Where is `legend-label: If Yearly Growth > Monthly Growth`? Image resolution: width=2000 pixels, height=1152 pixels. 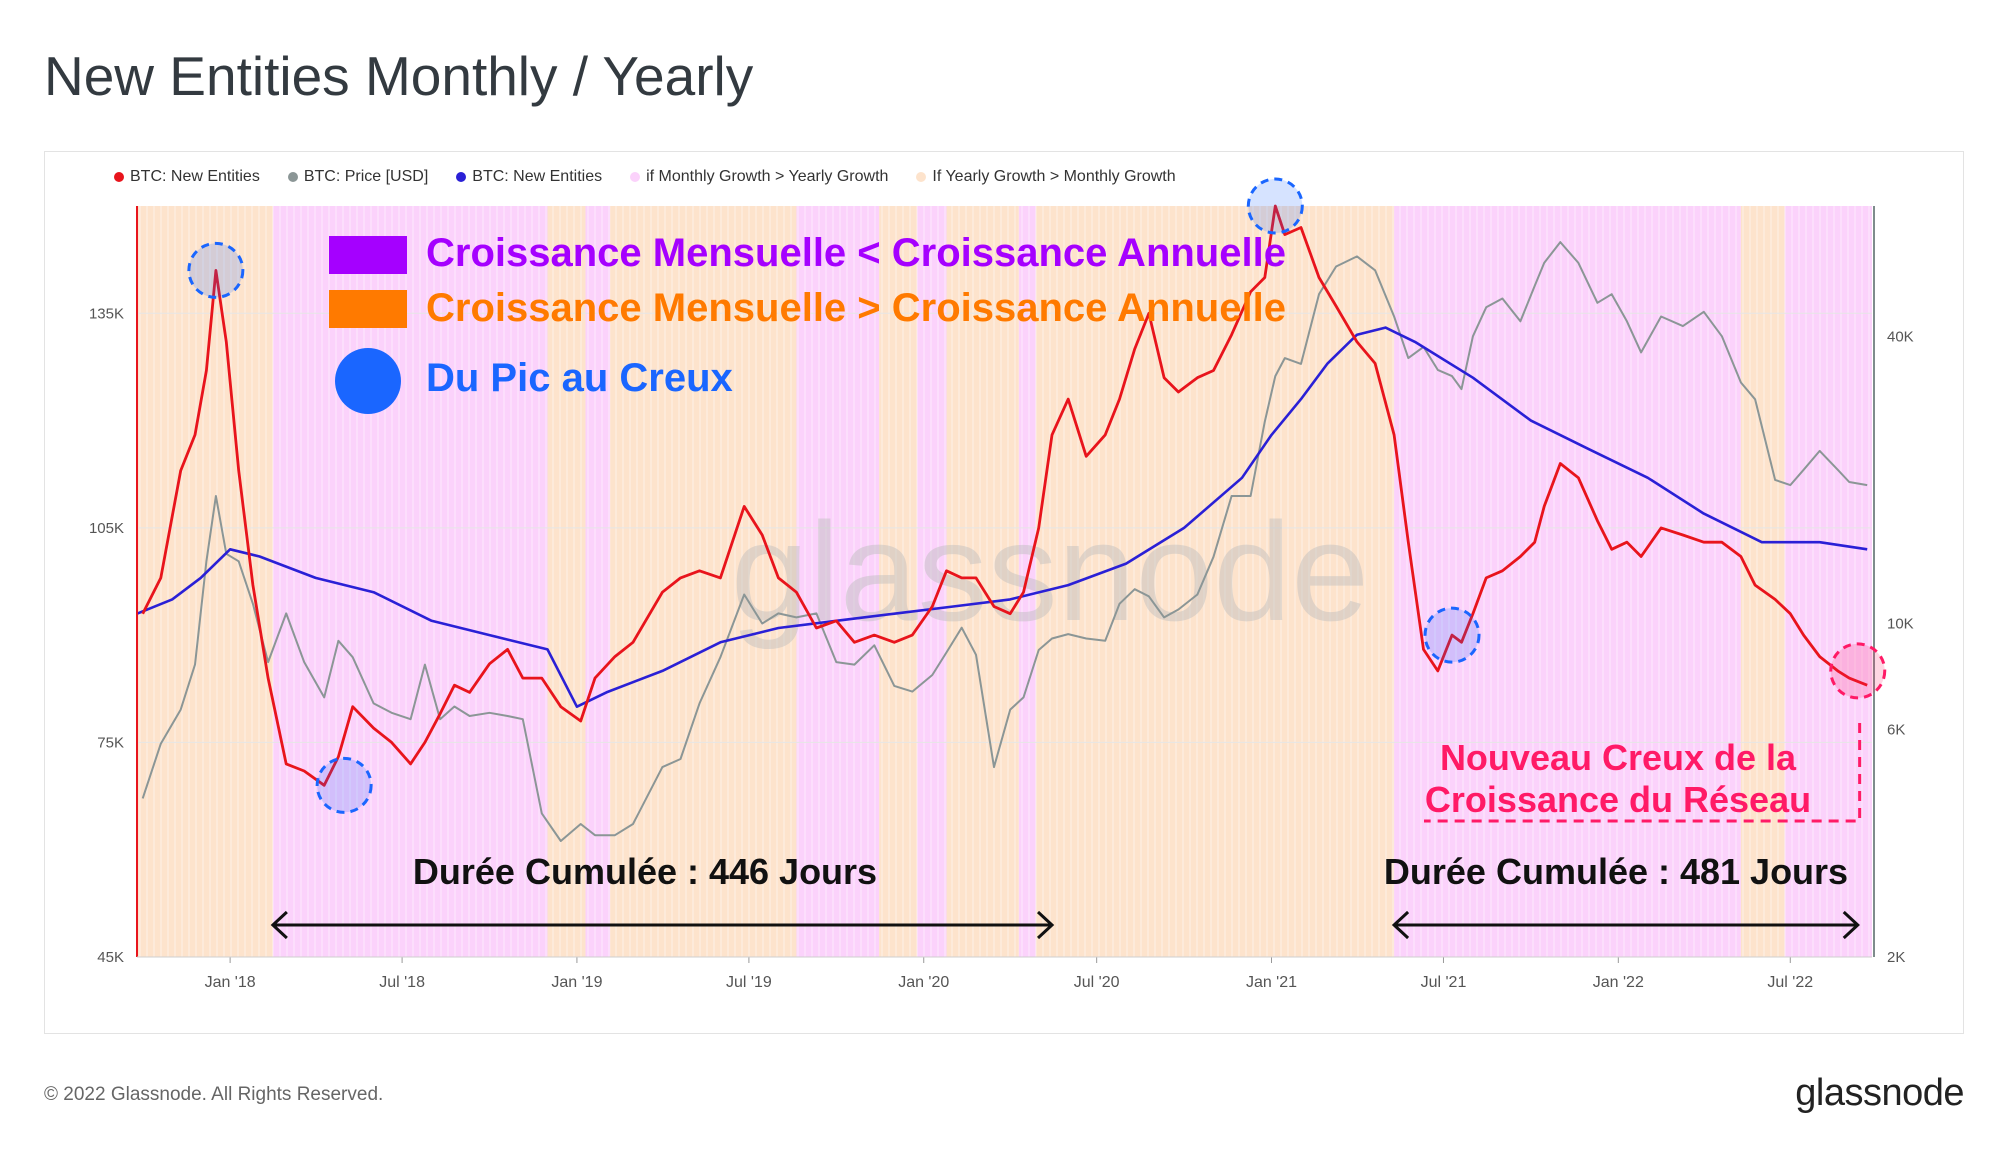
legend-label: If Yearly Growth > Monthly Growth is located at coordinates (1054, 176).